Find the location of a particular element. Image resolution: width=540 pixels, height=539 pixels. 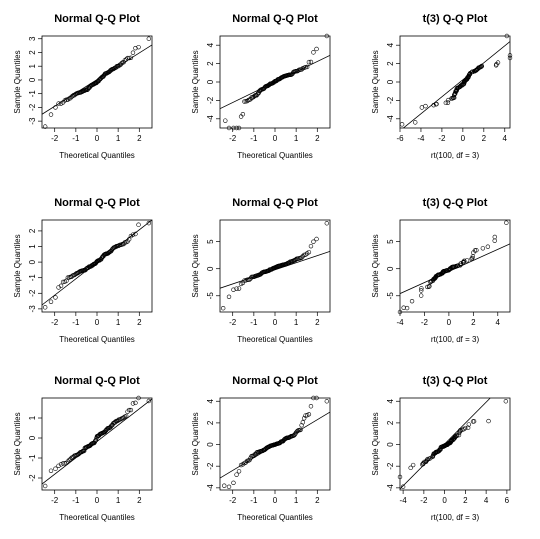

y-tick-label: 4 is located at coordinates (210, 44).